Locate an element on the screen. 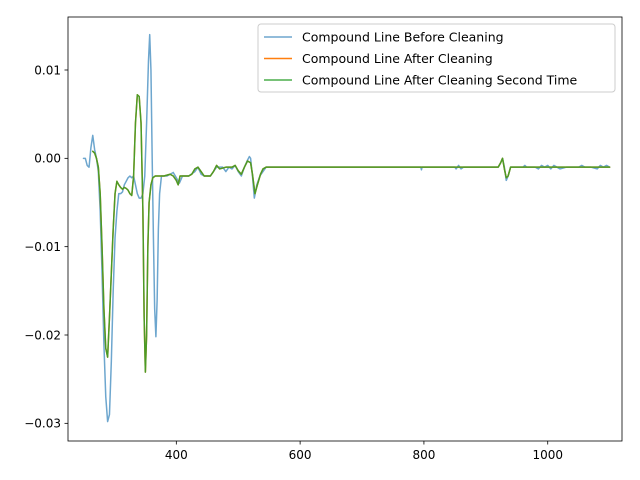  legend-box is located at coordinates (436, 58).